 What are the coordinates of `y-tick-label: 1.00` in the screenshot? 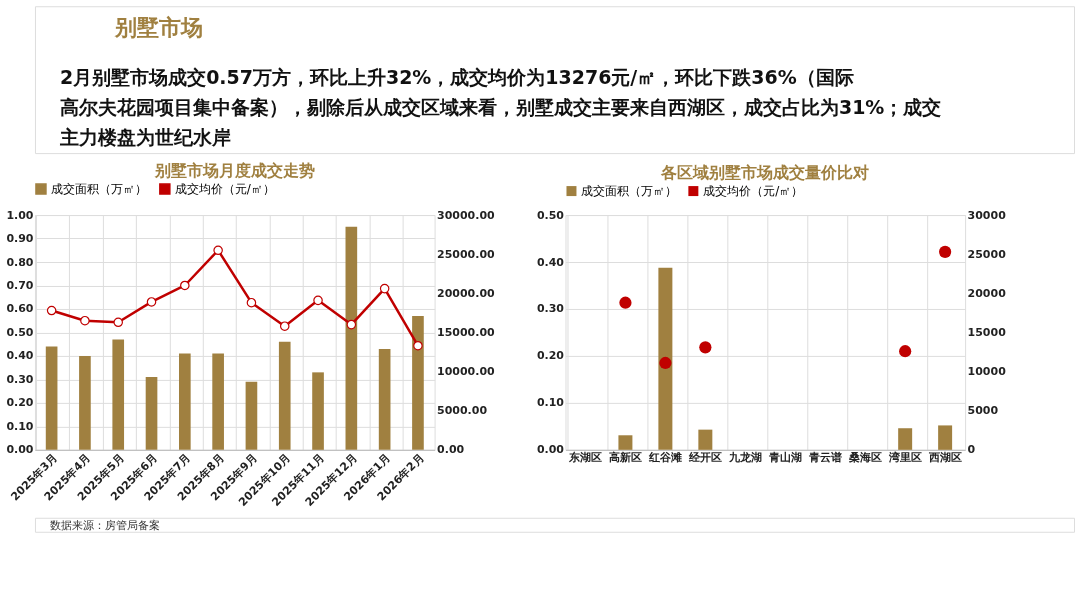 It's located at (20, 215).